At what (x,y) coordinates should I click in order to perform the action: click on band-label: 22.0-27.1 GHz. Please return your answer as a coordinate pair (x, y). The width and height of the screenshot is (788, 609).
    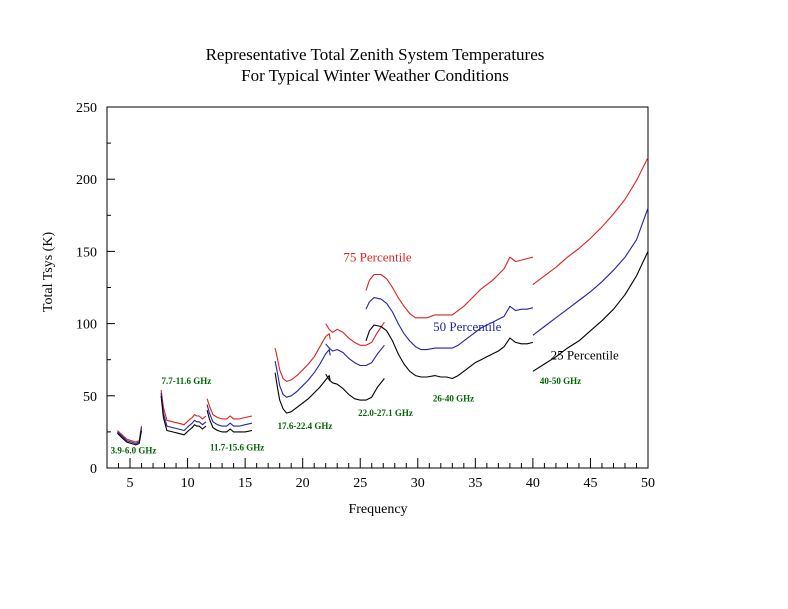
    Looking at the image, I should click on (385, 413).